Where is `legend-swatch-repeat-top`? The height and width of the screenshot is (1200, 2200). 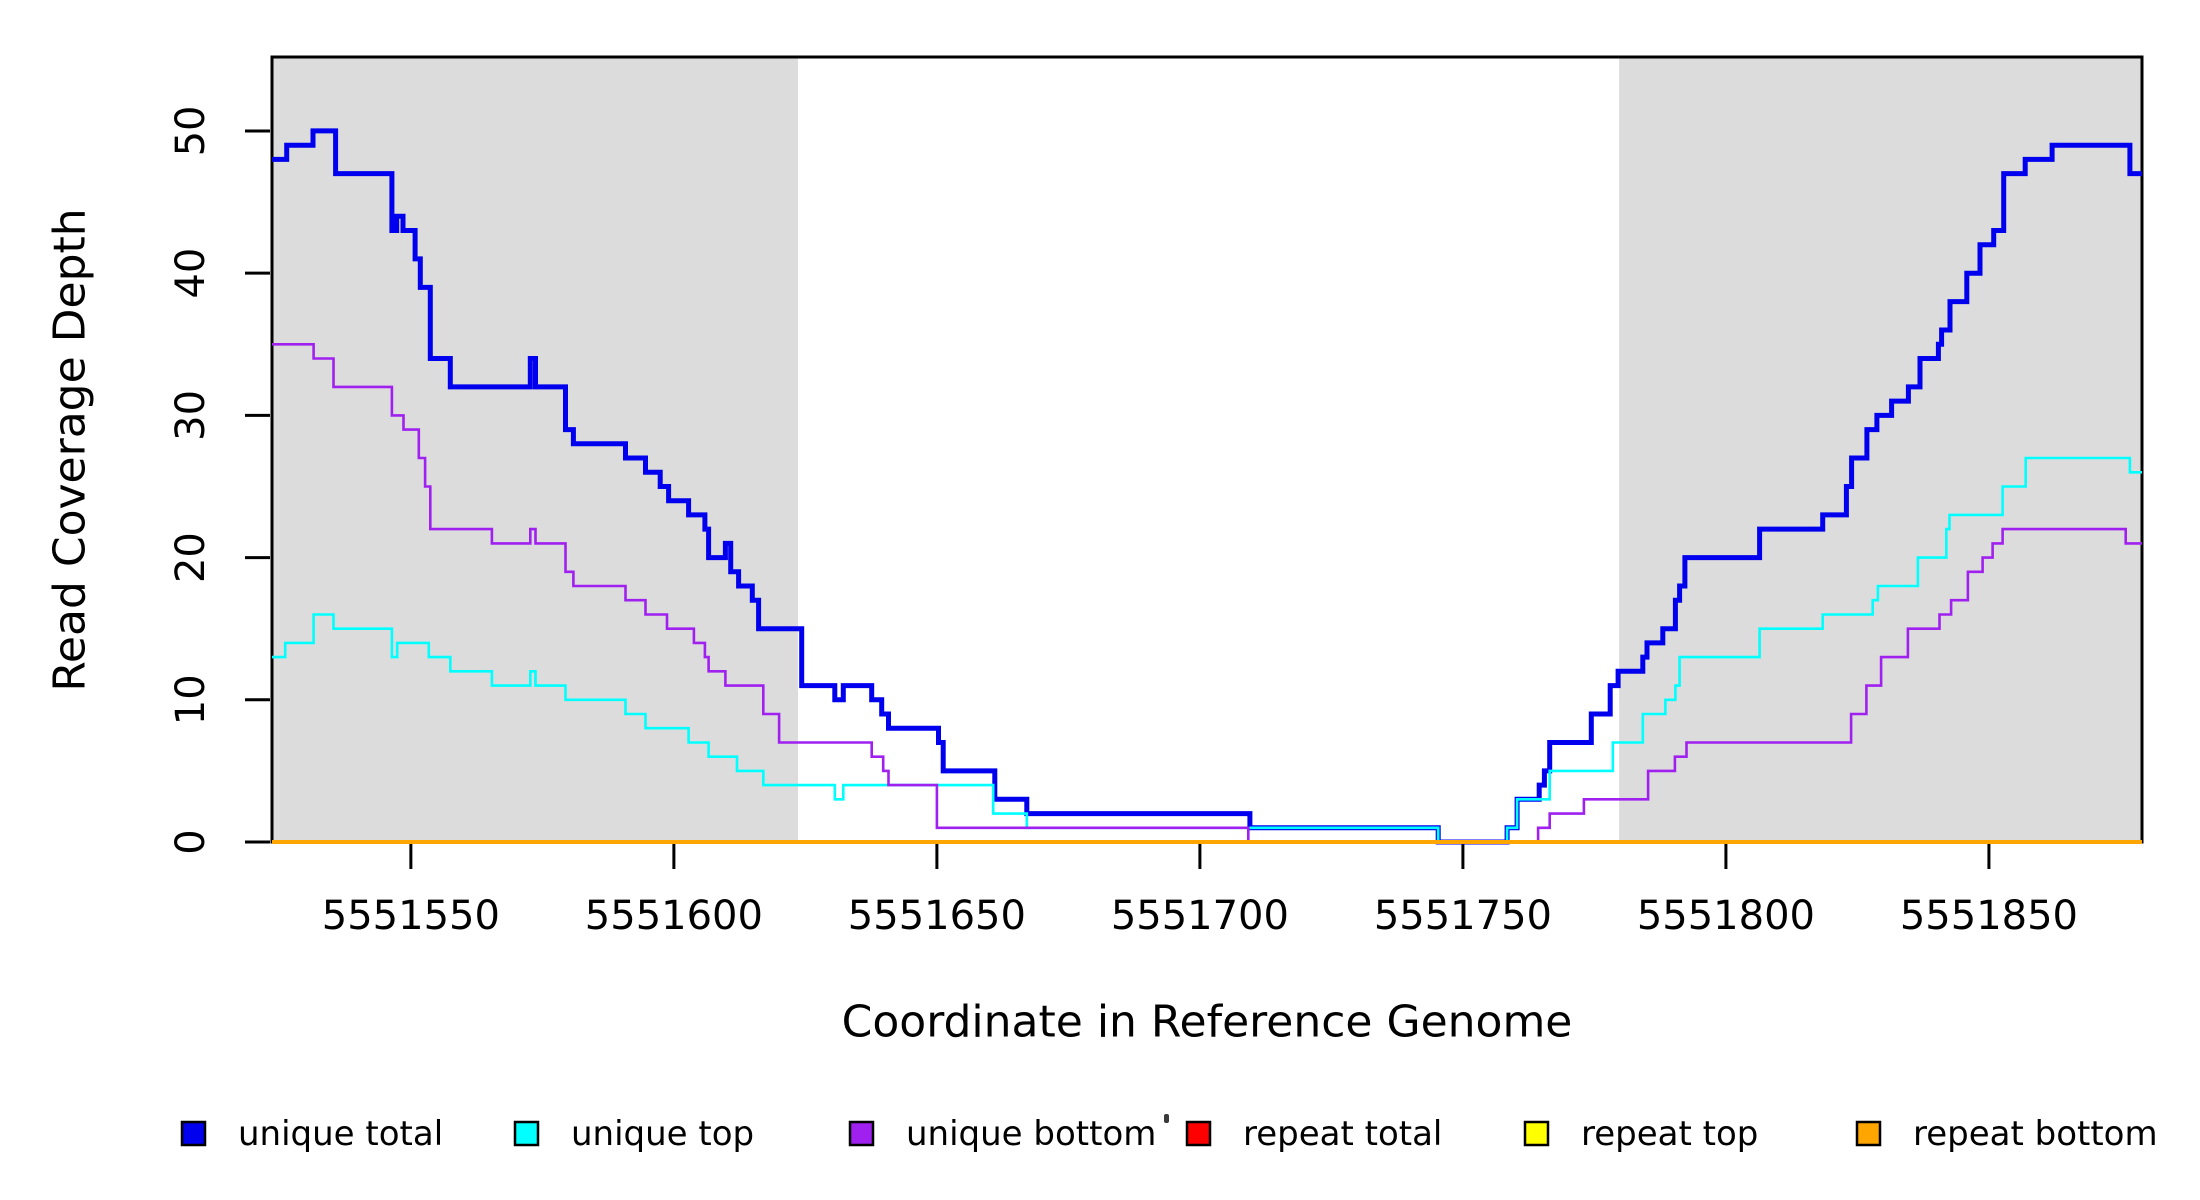
legend-swatch-repeat-top is located at coordinates (1536, 1133).